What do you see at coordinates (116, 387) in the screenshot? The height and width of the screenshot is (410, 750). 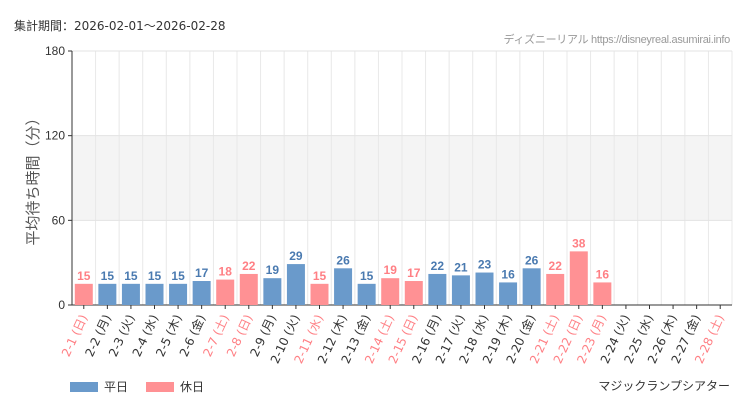 I see `legend-label: 平日` at bounding box center [116, 387].